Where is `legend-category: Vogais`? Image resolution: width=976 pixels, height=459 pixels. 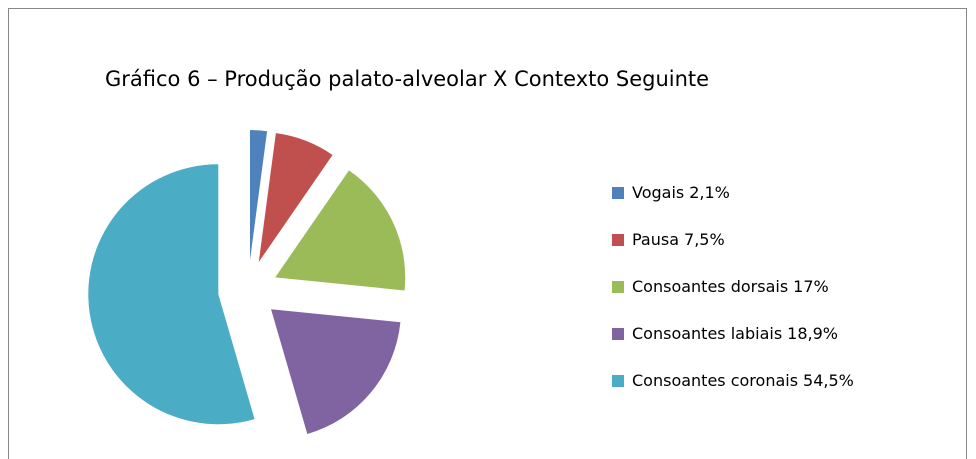
legend-category: Vogais is located at coordinates (658, 192).